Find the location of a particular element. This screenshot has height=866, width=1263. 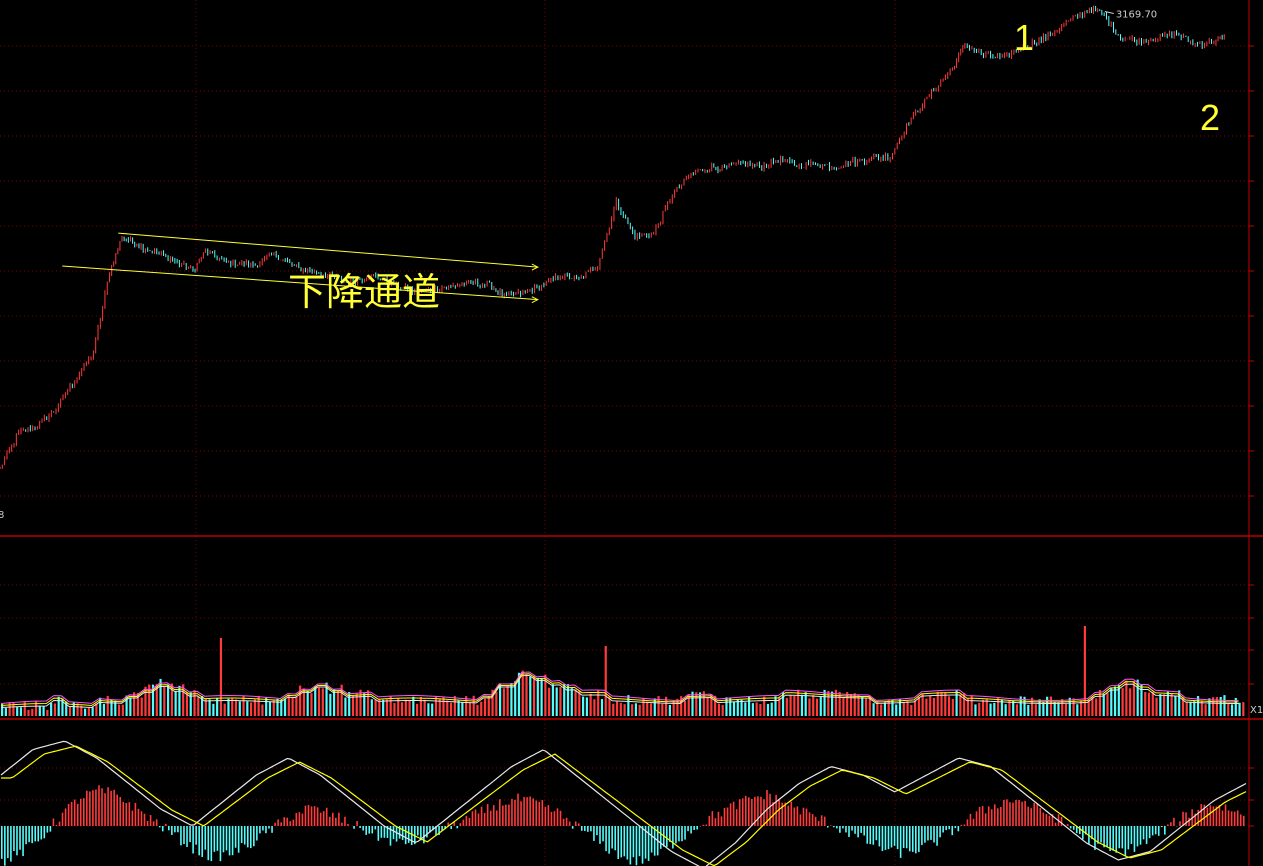

macd-dea-line is located at coordinates (624, 805).